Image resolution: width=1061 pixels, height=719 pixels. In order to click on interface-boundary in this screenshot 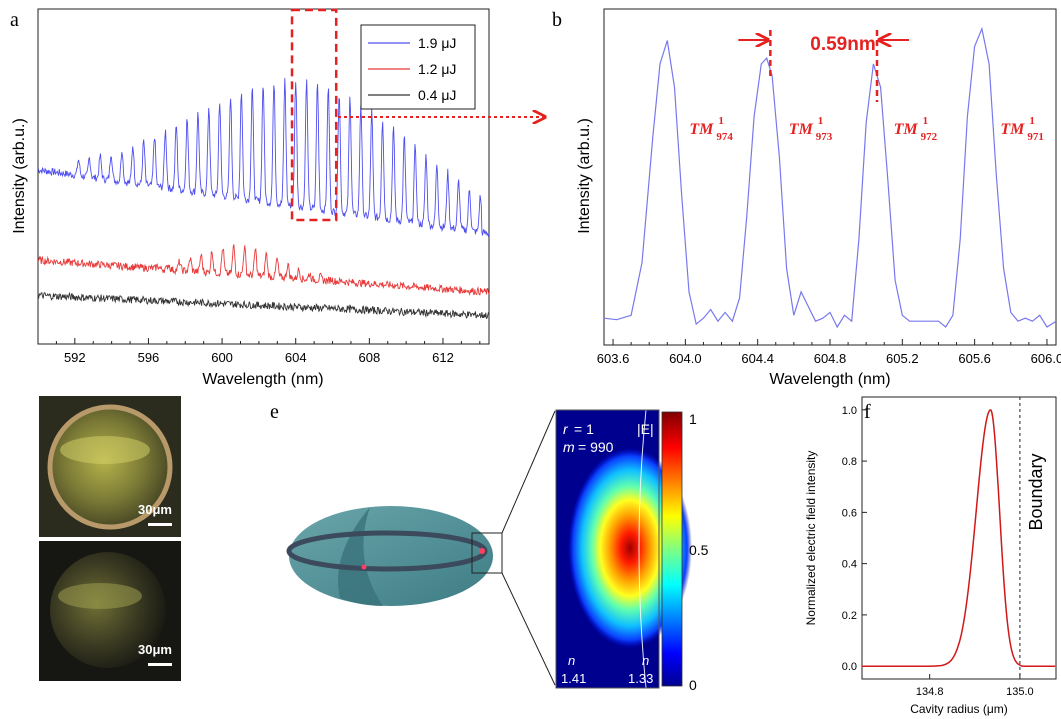, I will do `click(642, 549)`.